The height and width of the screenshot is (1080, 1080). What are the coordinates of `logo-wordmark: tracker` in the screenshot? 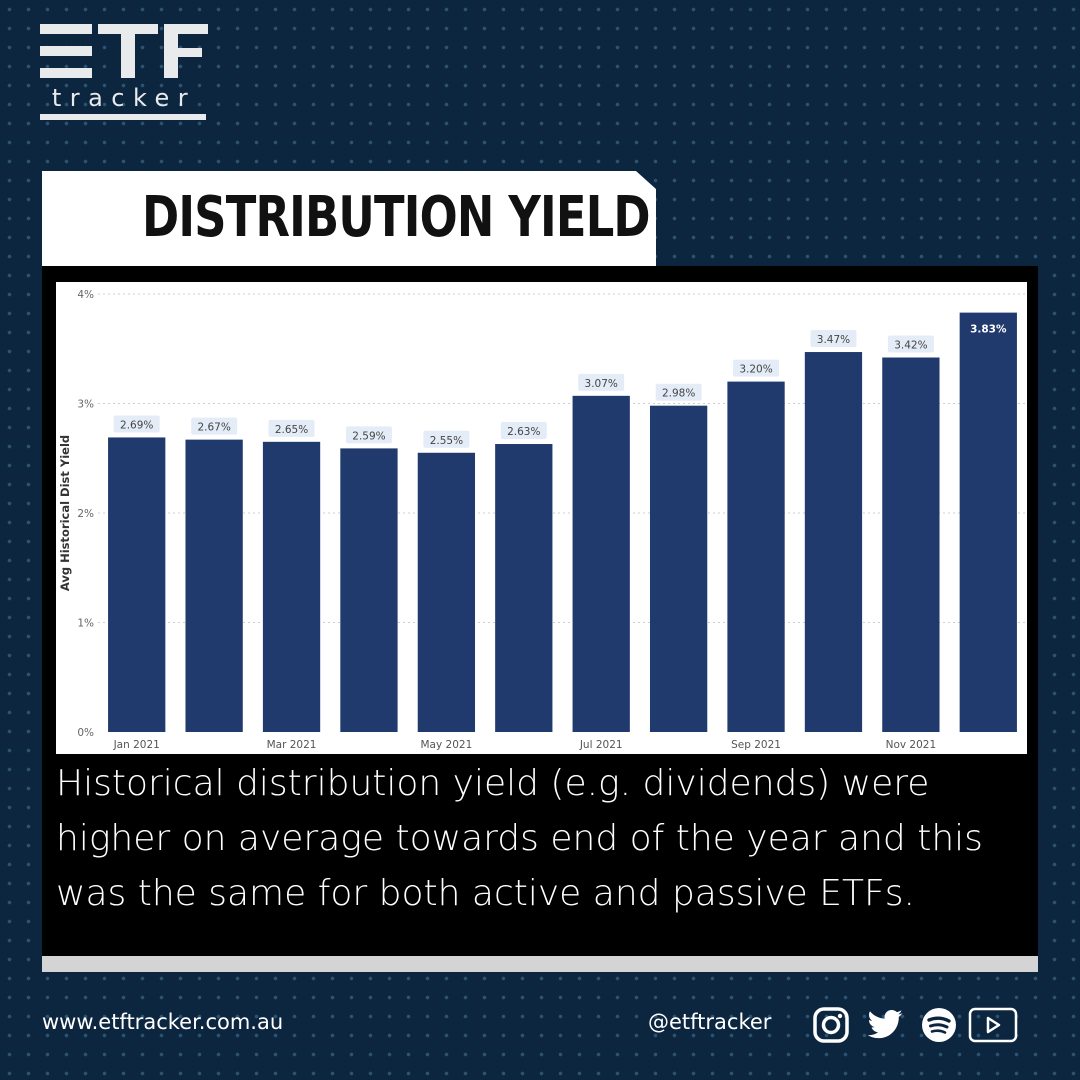 It's located at (124, 98).